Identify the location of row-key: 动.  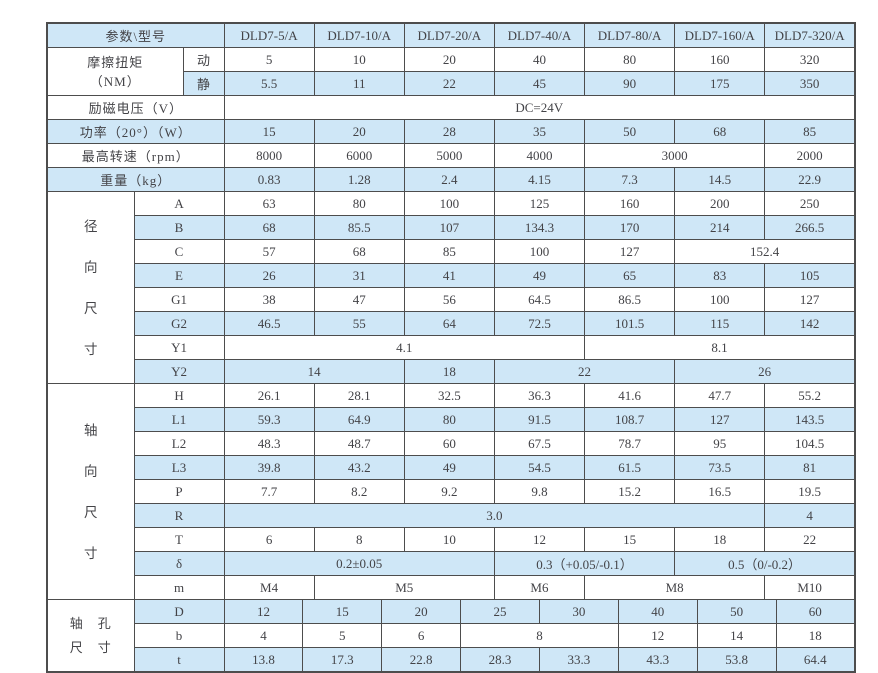
(203, 59).